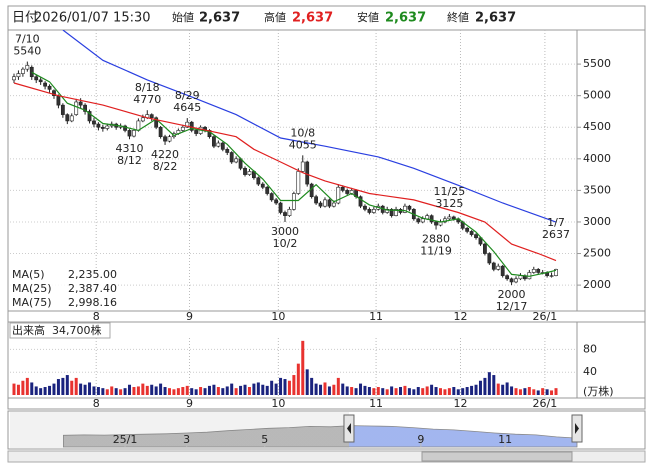 The width and height of the screenshot is (653, 470). What do you see at coordinates (376, 316) in the screenshot?
I see `x-tick-label: 11` at bounding box center [376, 316].